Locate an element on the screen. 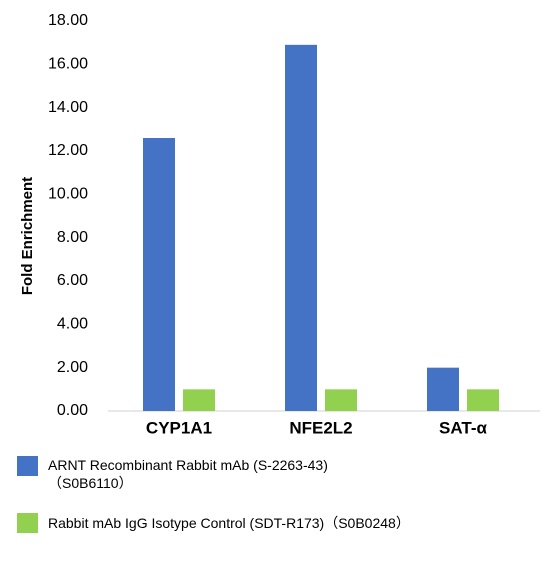 The image size is (554, 565). x-tick-label: NFE2L2 is located at coordinates (320, 427).